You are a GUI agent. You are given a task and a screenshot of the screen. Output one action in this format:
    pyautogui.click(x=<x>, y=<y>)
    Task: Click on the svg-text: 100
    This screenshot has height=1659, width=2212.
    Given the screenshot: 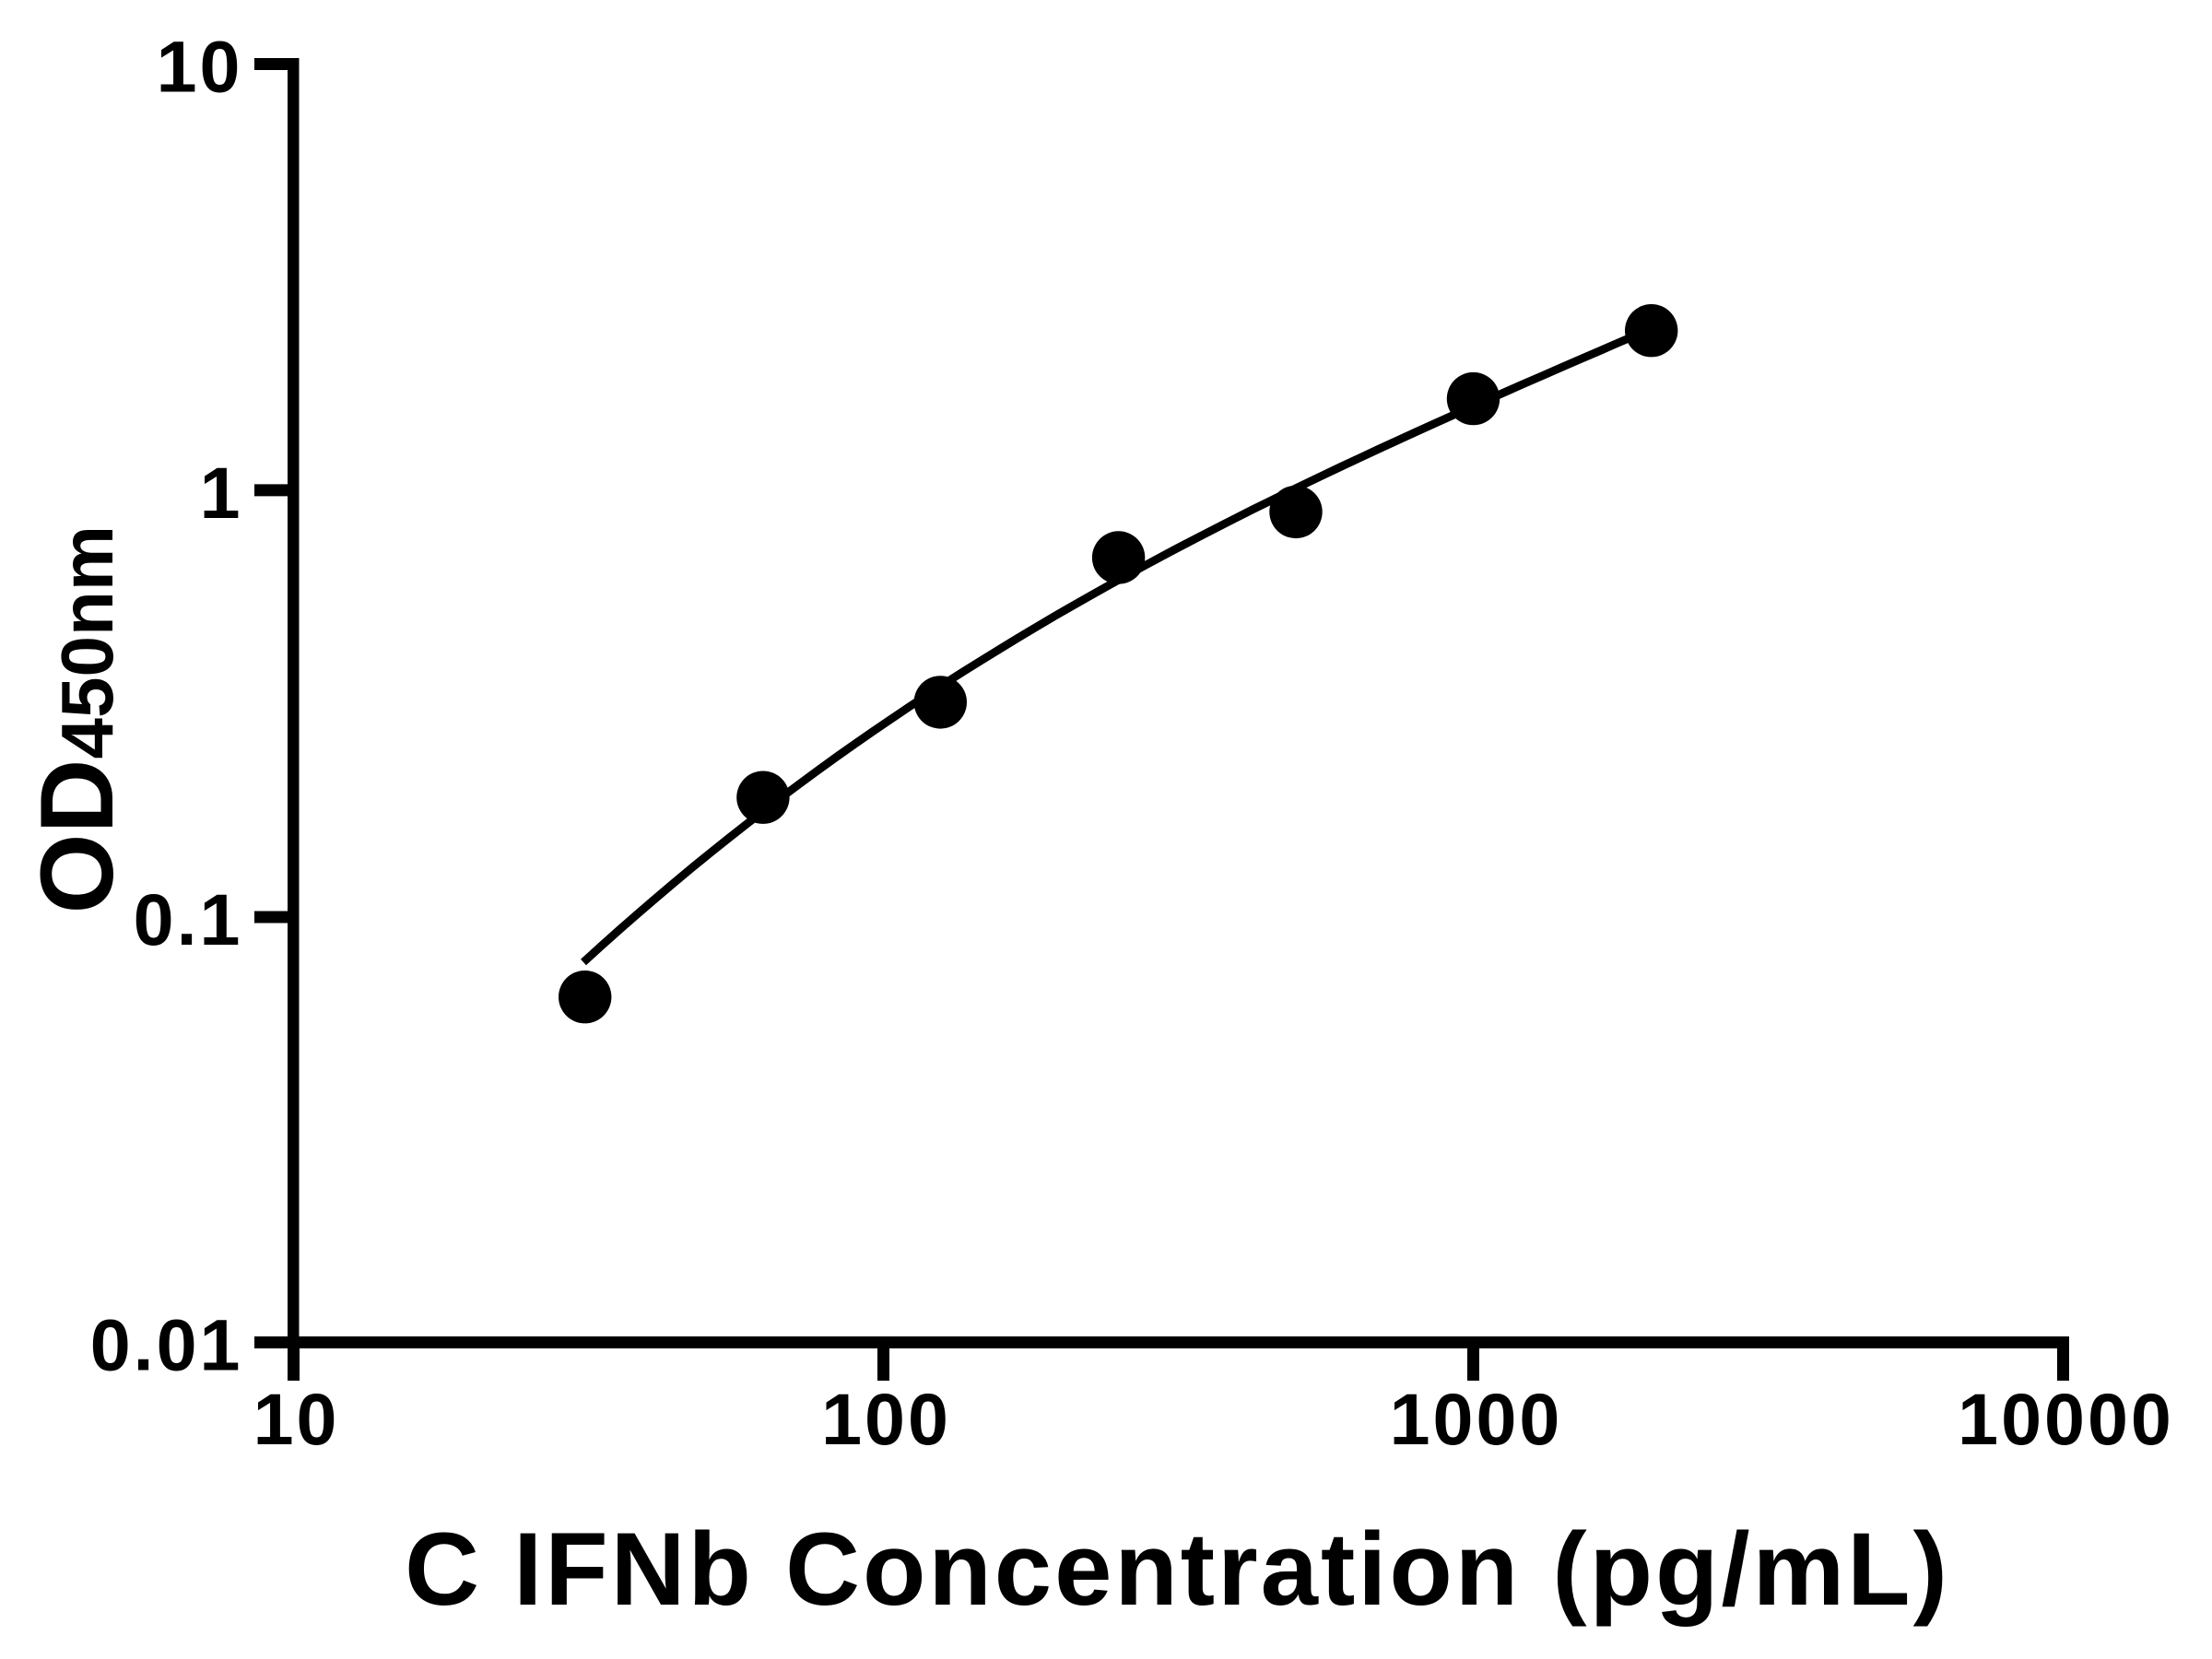 What is the action you would take?
    pyautogui.click(x=886, y=1419)
    